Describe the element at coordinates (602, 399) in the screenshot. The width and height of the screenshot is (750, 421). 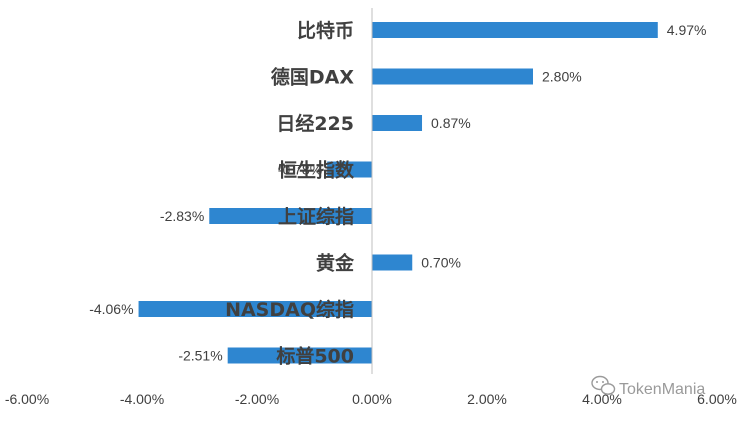
I see `x-tick-label-5: 4.00%` at that location.